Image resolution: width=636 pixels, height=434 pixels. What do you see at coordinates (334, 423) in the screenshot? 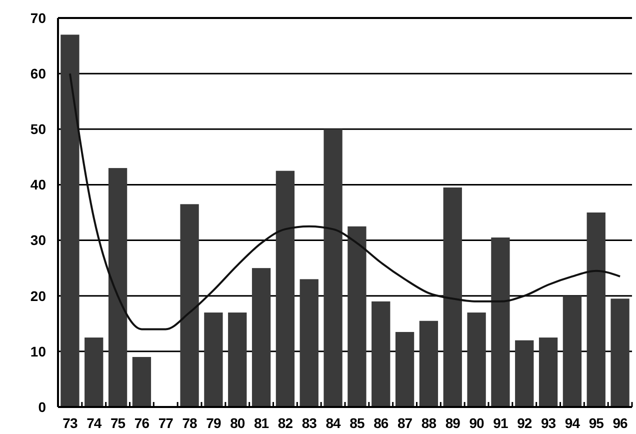
I see `x-tick-label: 84` at bounding box center [334, 423].